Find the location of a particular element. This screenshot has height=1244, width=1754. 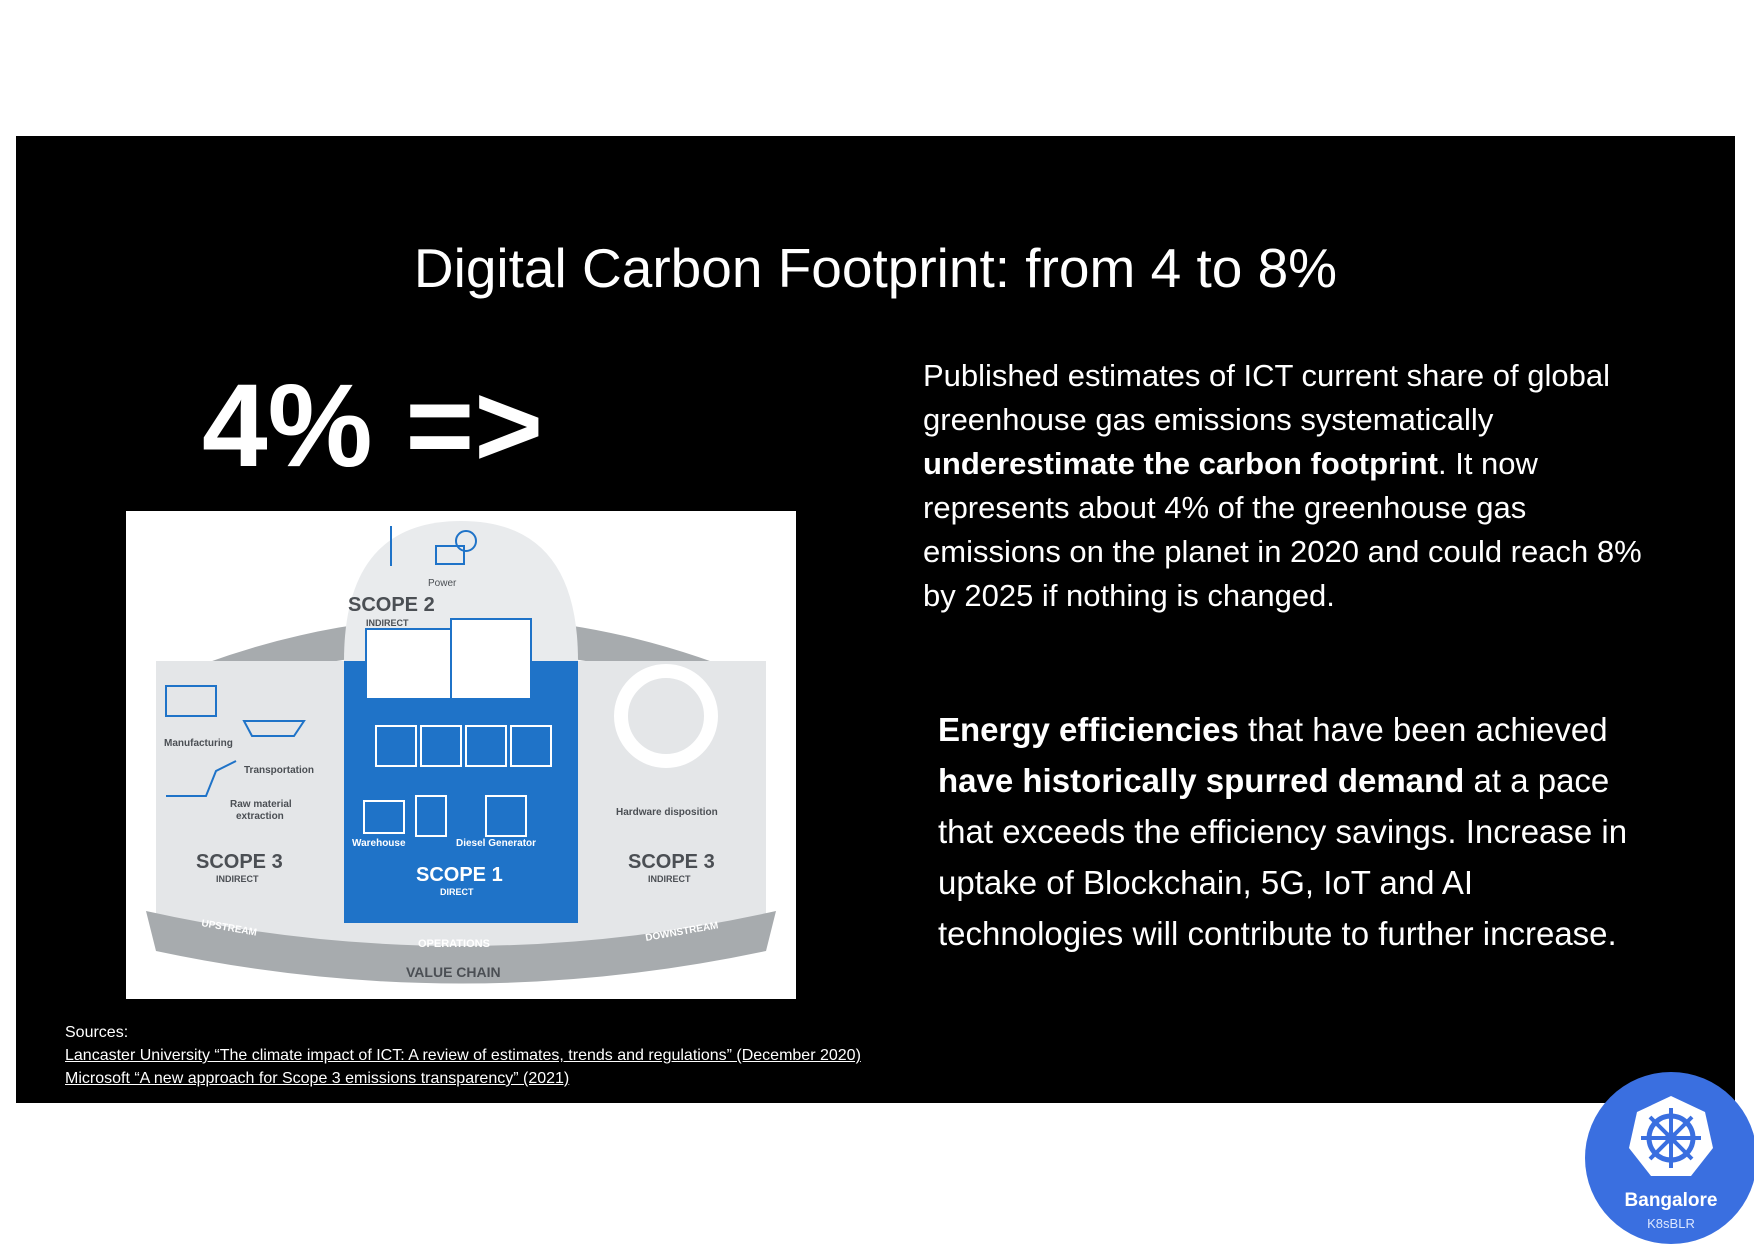

big-percentage: 4% => is located at coordinates (373, 426).